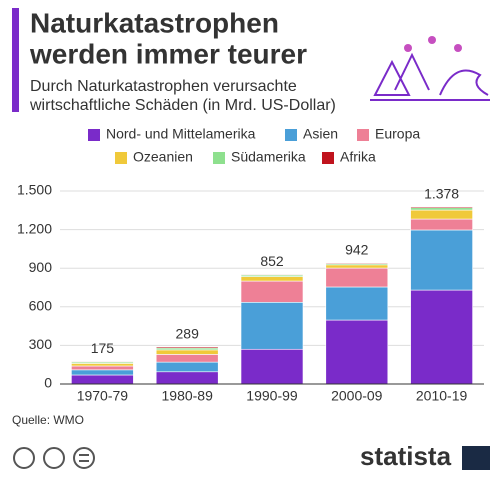 This screenshot has width=500, height=477. Describe the element at coordinates (358, 157) in the screenshot. I see `legend-label: Afrika` at that location.